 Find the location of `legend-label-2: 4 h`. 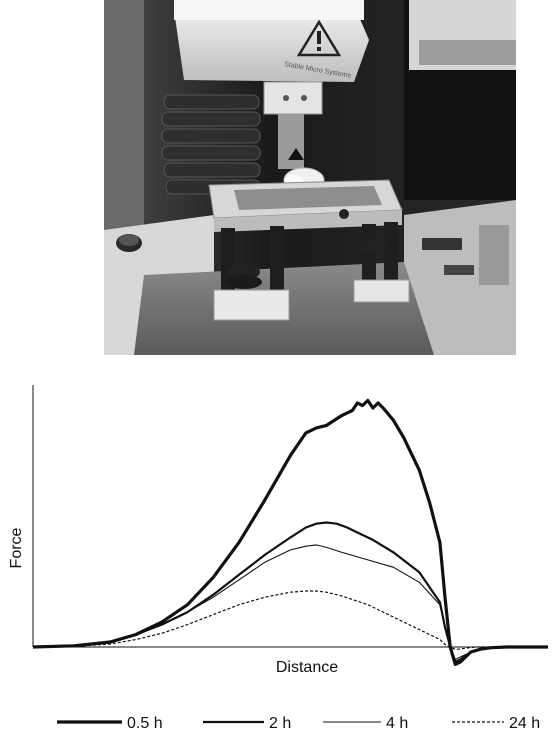

legend-label-2: 4 h is located at coordinates (397, 723).